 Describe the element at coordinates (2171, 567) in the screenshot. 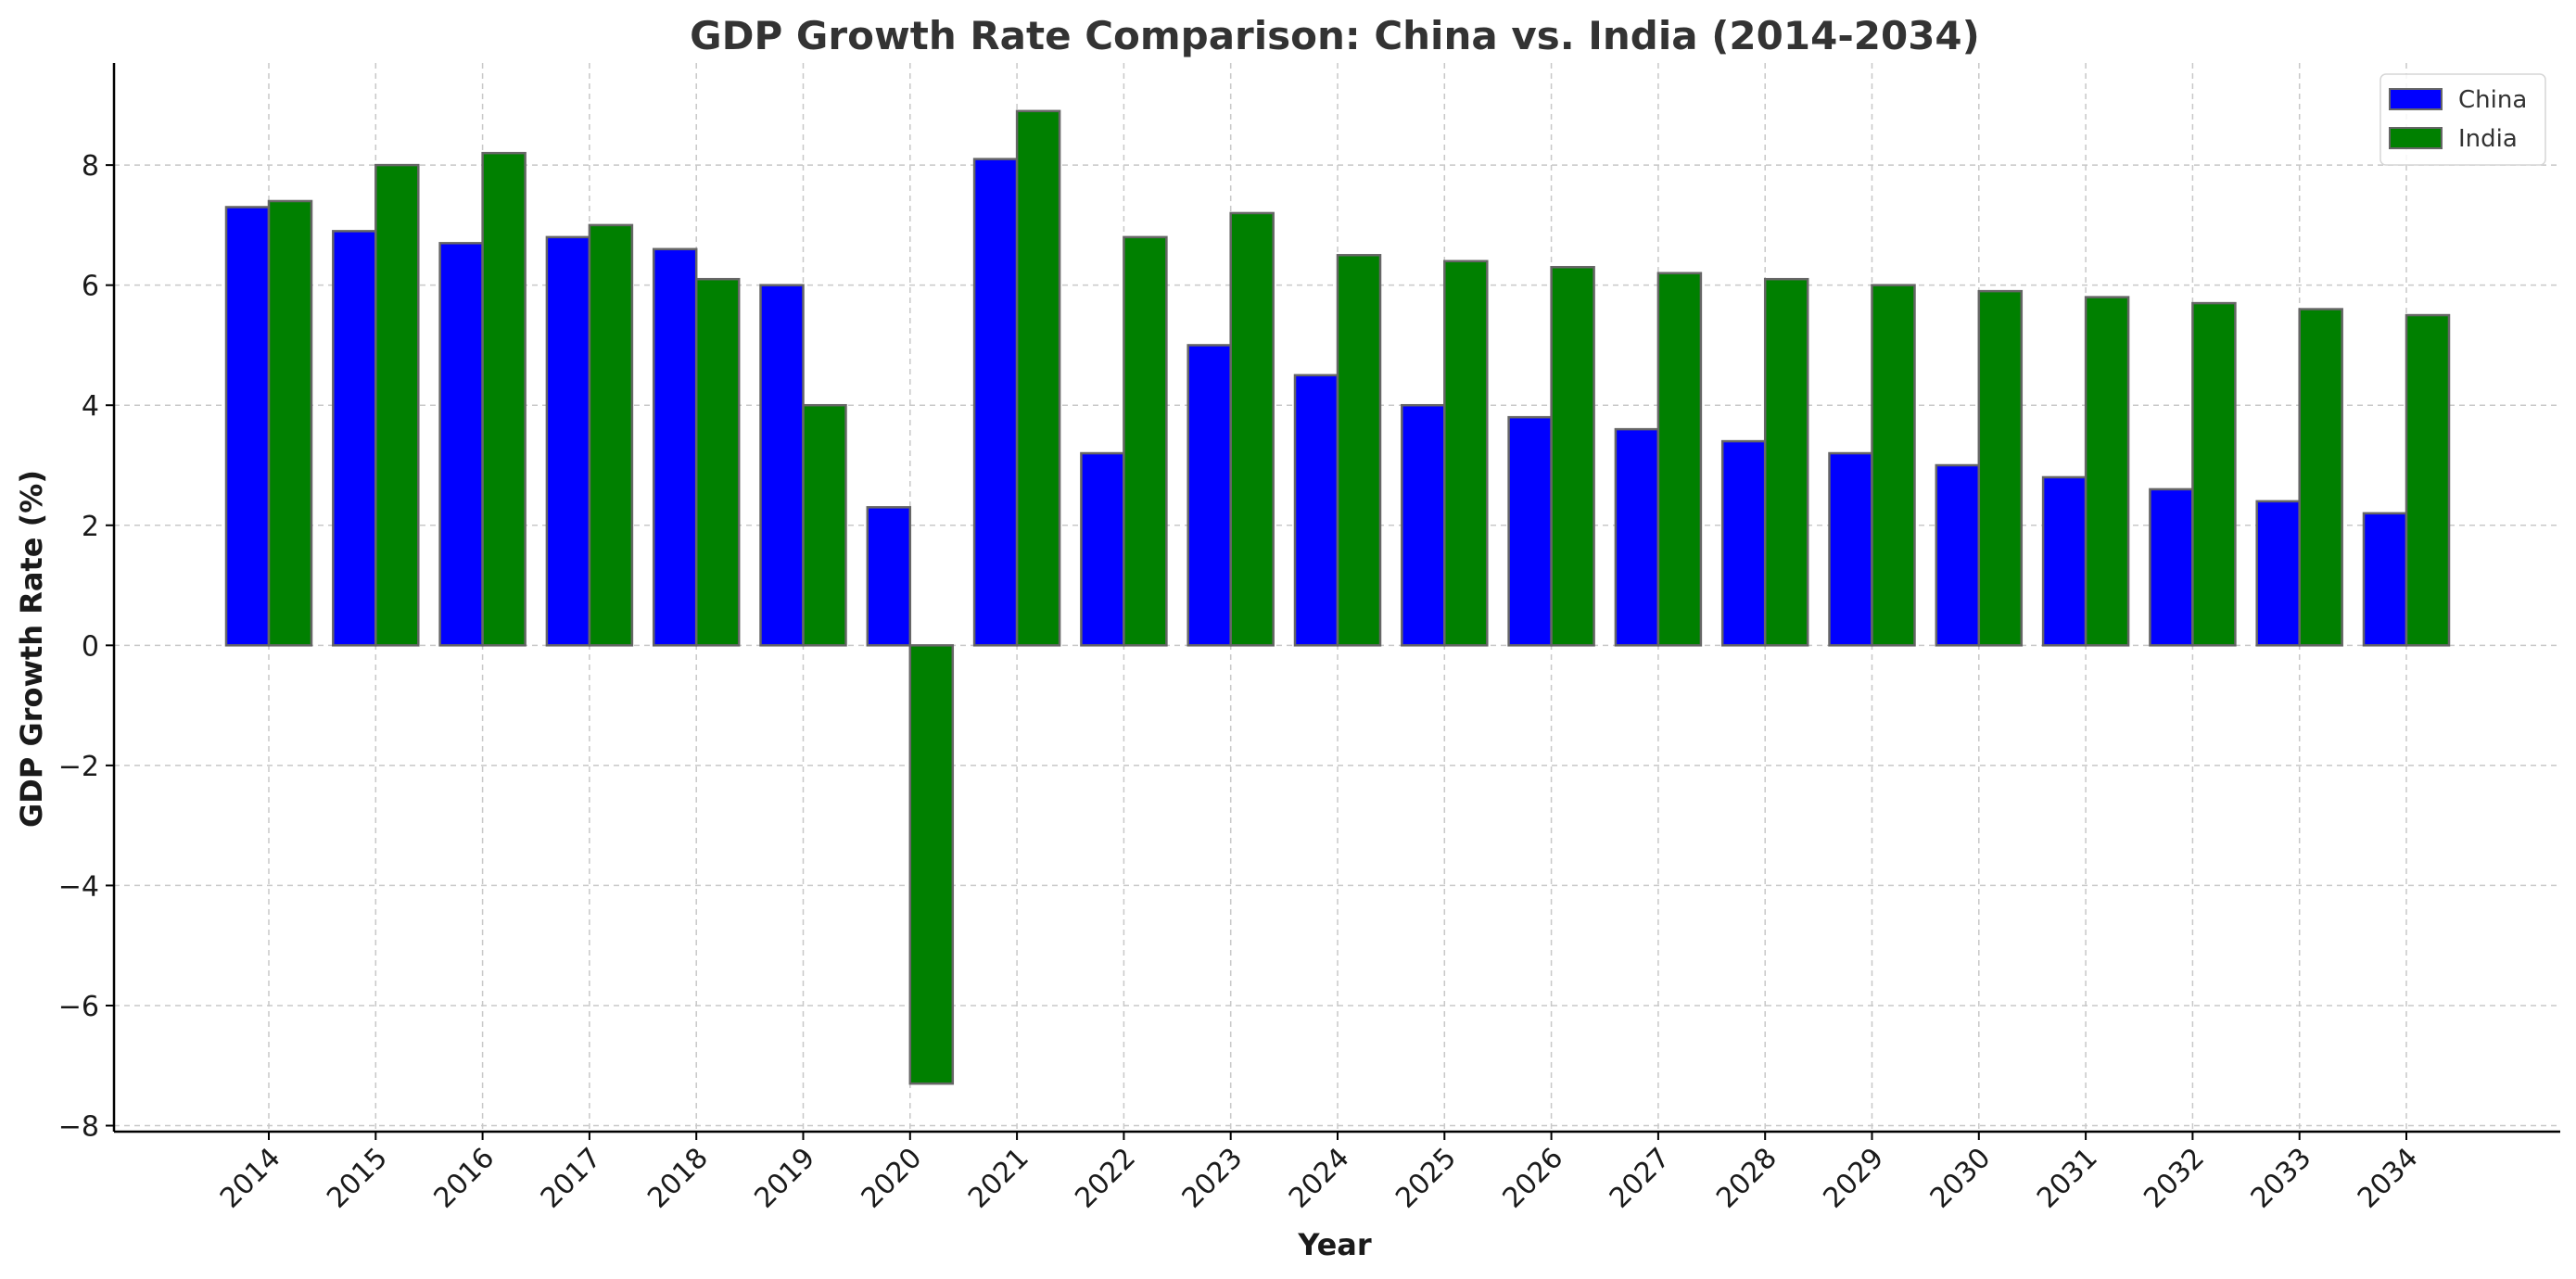

I see `bar-china-2032` at that location.